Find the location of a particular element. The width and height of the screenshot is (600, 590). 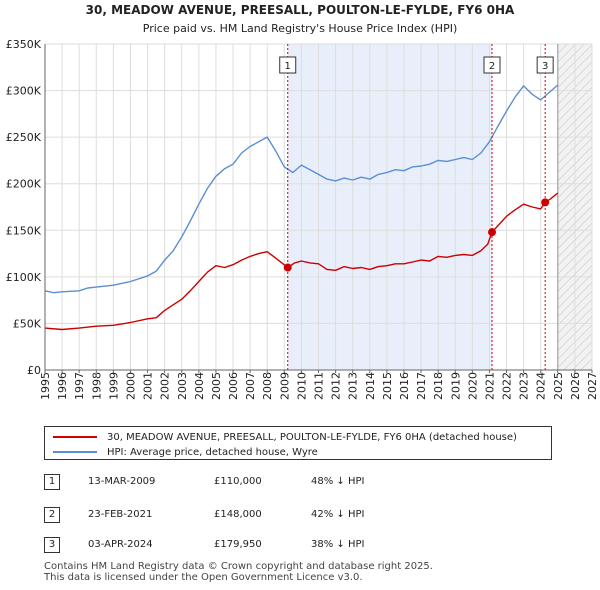

x-tick-label: 1996 is located at coordinates (62, 386).